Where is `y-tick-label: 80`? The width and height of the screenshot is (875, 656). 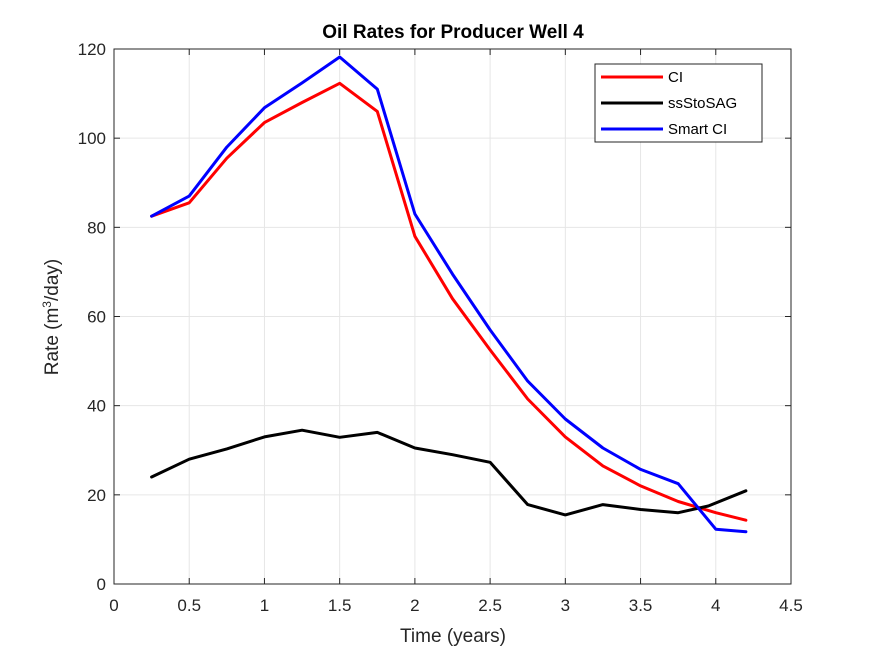
y-tick-label: 80 is located at coordinates (96, 227).